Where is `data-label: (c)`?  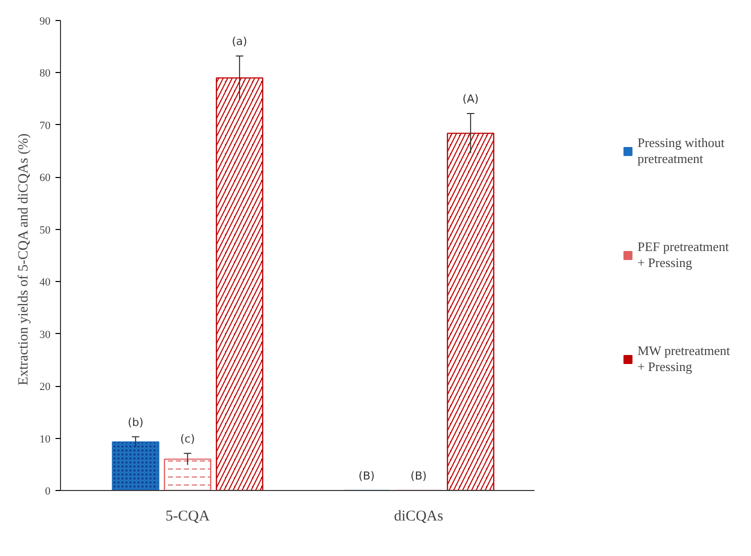 data-label: (c) is located at coordinates (187, 439).